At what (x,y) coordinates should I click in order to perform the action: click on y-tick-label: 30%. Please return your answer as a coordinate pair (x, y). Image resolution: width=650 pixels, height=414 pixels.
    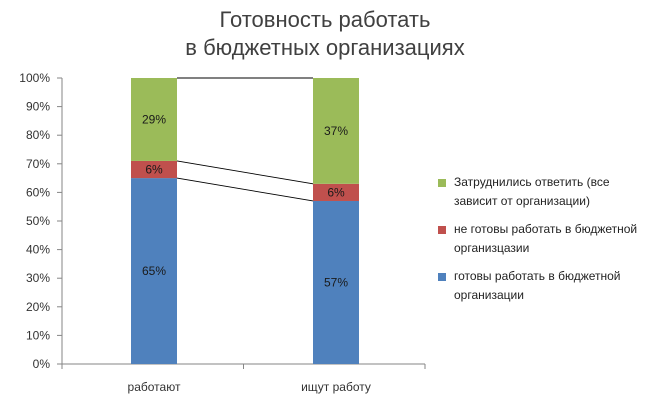
    Looking at the image, I should click on (38, 278).